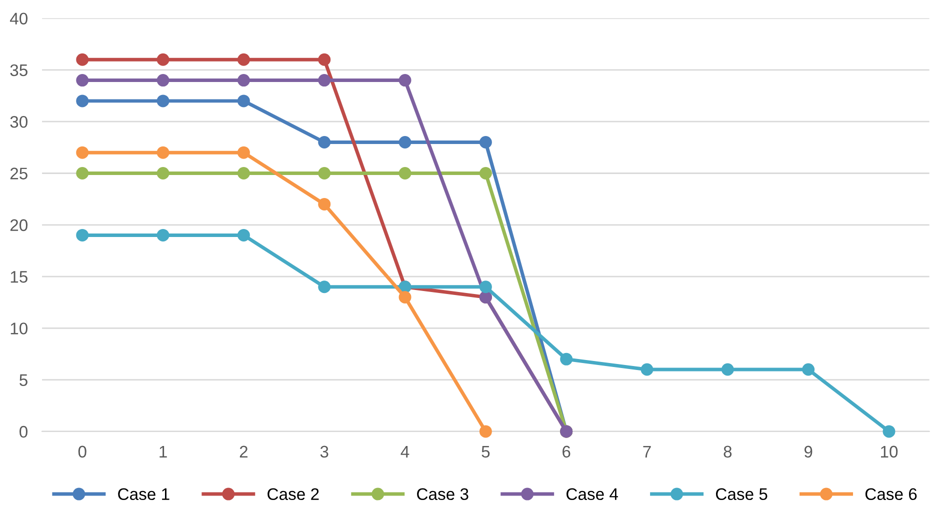 This screenshot has width=934, height=523. Describe the element at coordinates (163, 452) in the screenshot. I see `x-tick-label: 1` at that location.